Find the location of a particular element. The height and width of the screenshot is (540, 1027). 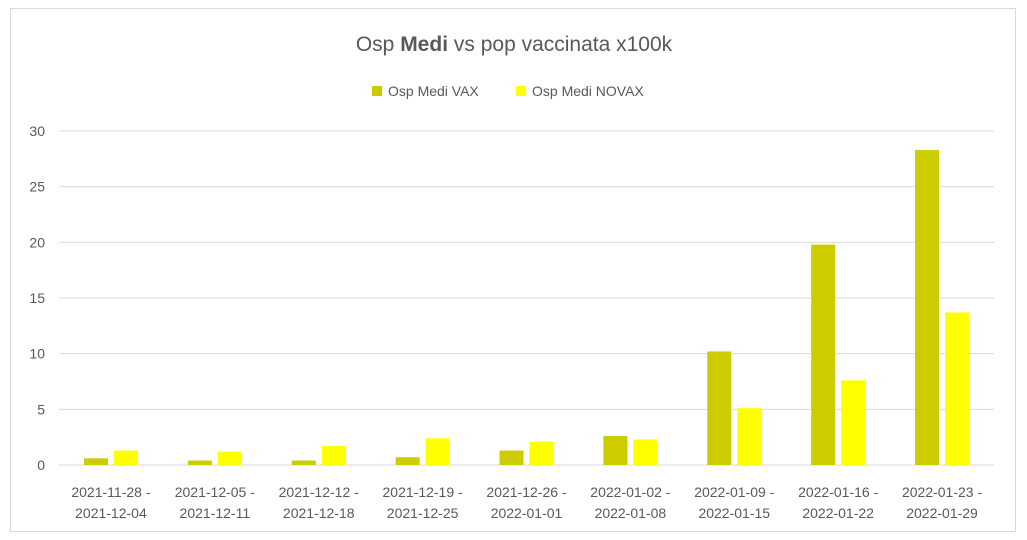

x-tick-label: 2021-12-19 -2021-12-25 is located at coordinates (423, 502).